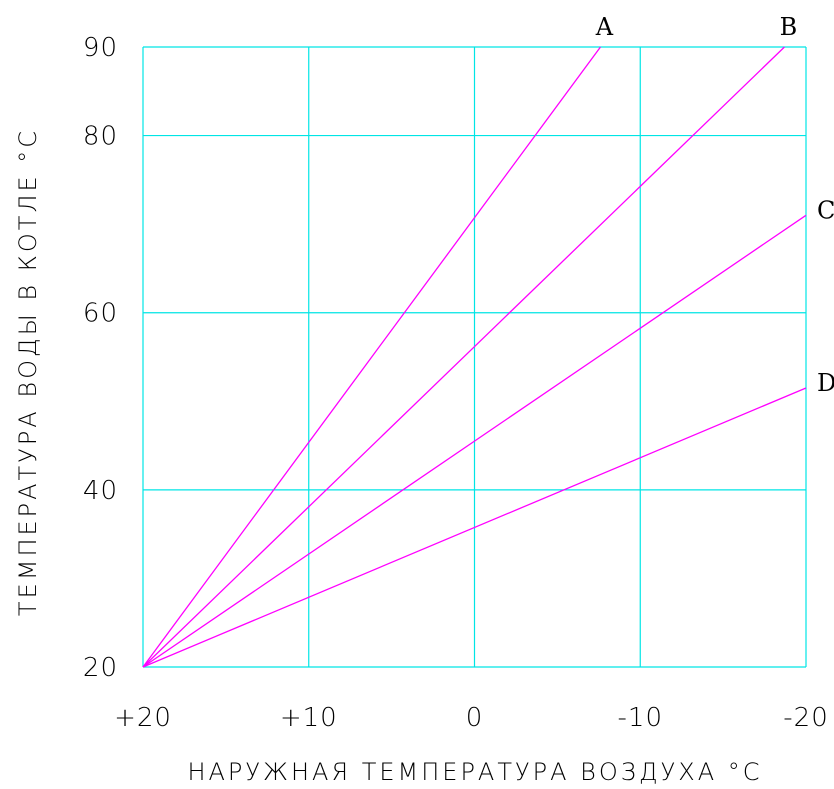 The height and width of the screenshot is (789, 834). What do you see at coordinates (100, 48) in the screenshot?
I see `y-tick-label: 90` at bounding box center [100, 48].